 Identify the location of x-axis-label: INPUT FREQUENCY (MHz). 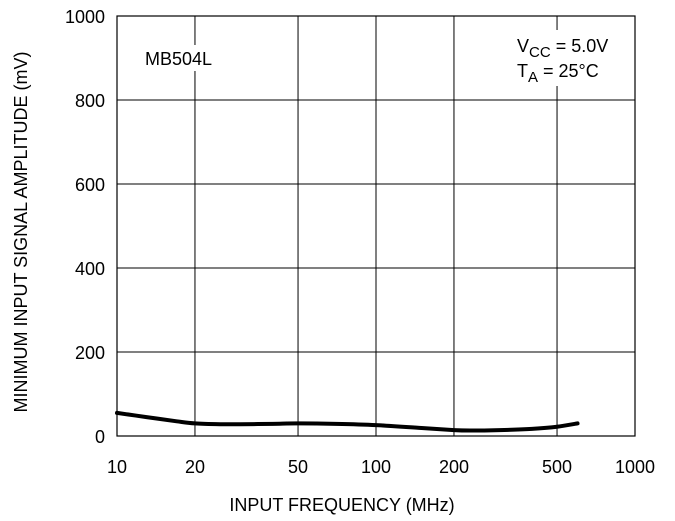
(341, 505).